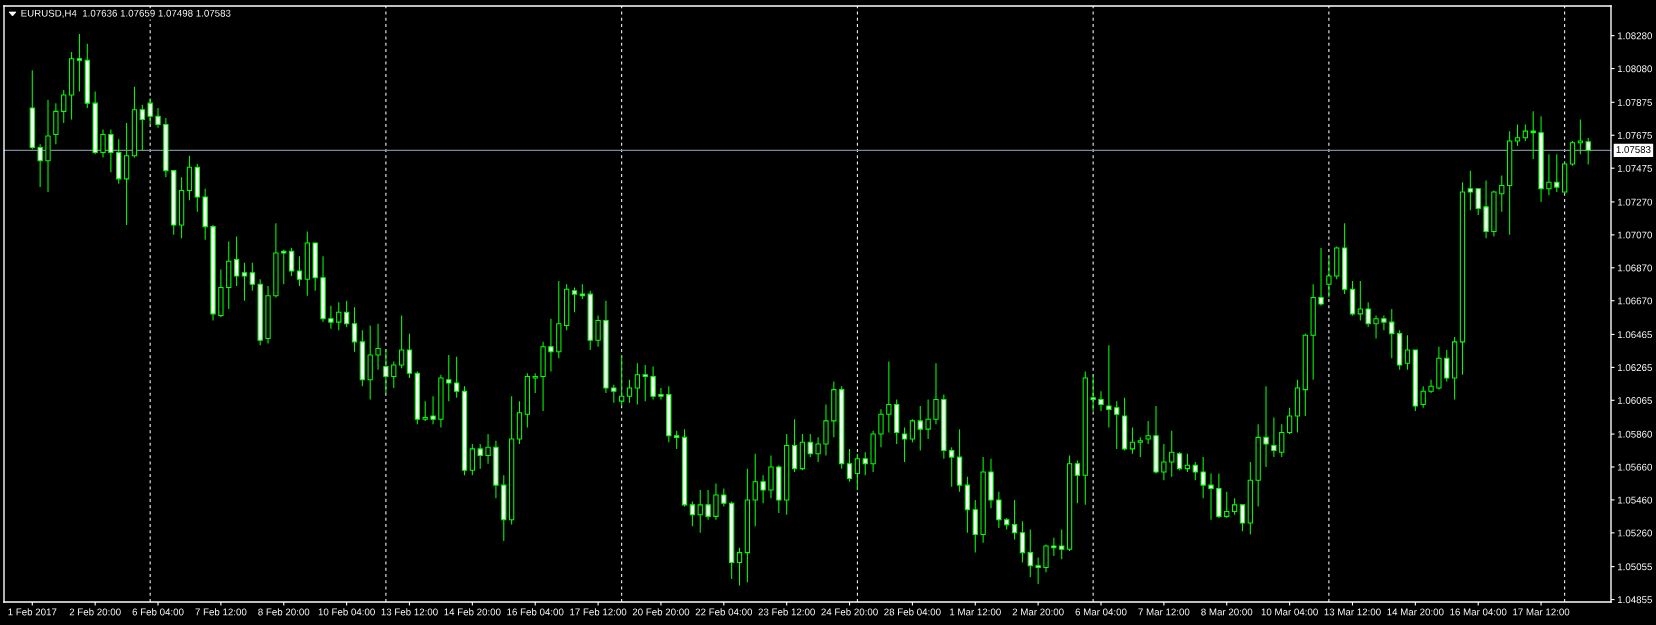 This screenshot has width=1656, height=625. I want to click on y-tick-label: 1.07270, so click(1635, 202).